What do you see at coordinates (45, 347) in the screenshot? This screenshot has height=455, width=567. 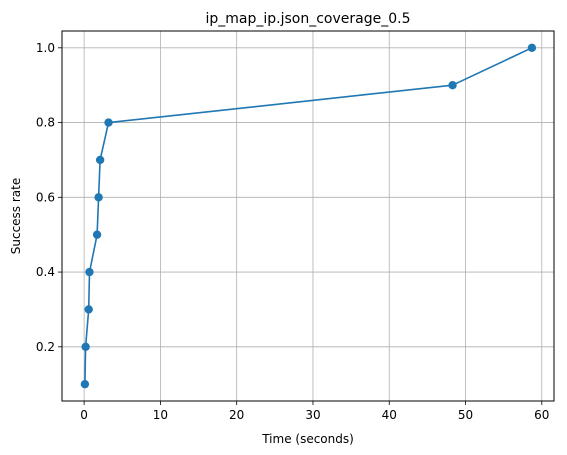 I see `y-tick-label: 0.2` at bounding box center [45, 347].